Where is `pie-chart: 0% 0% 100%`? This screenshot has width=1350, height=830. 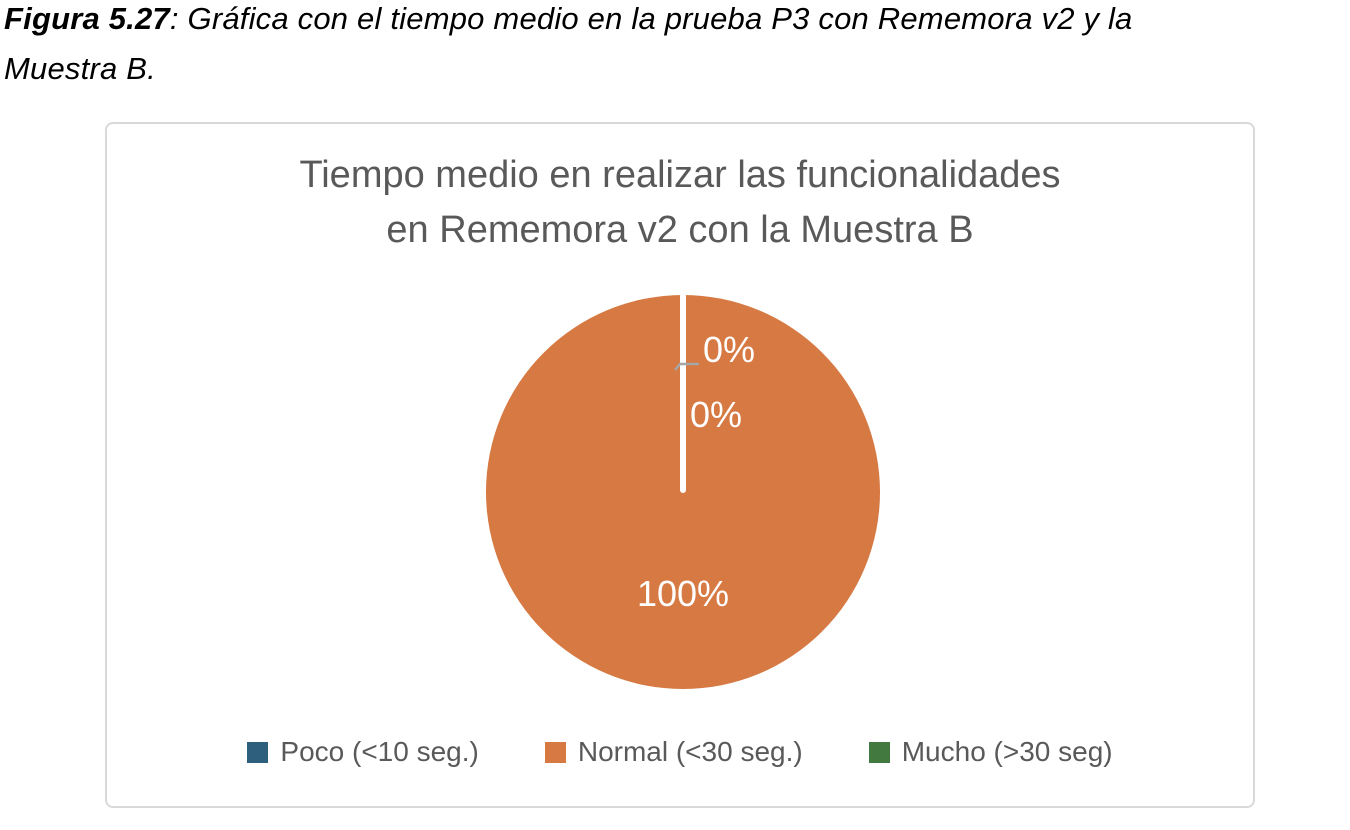 pie-chart: 0% 0% 100% is located at coordinates (683, 491).